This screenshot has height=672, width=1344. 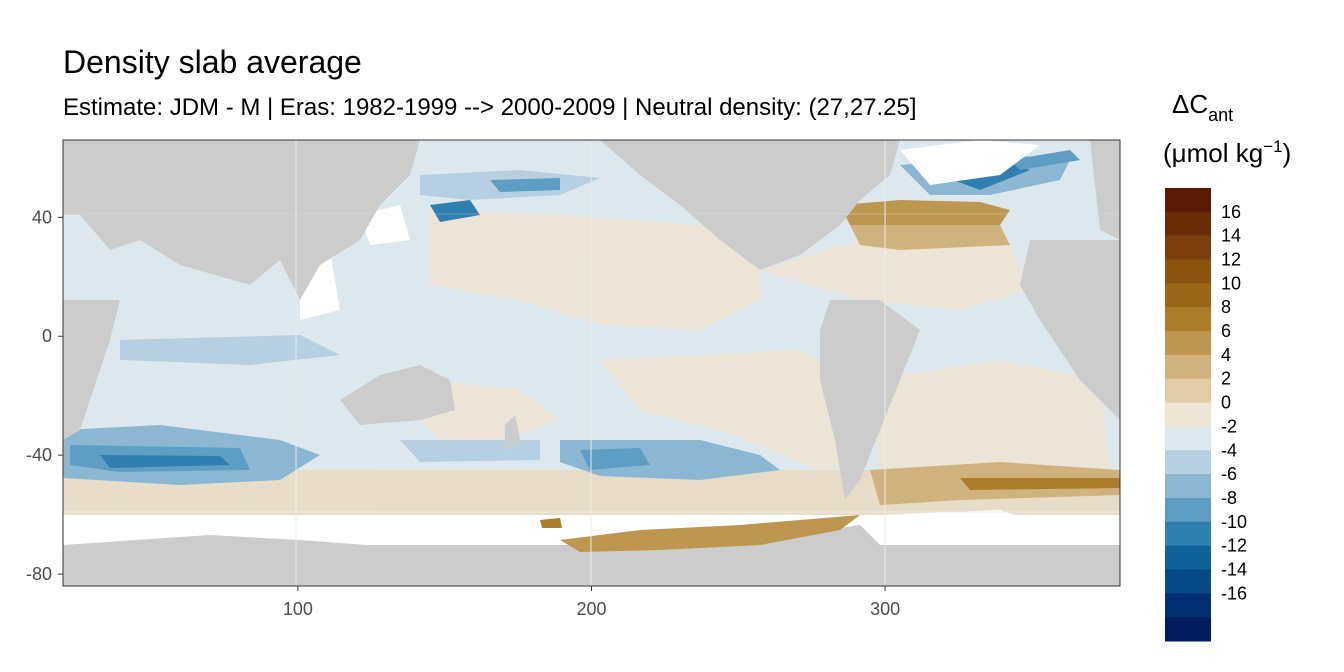 I want to click on legend-label: -16, so click(x=1234, y=593).